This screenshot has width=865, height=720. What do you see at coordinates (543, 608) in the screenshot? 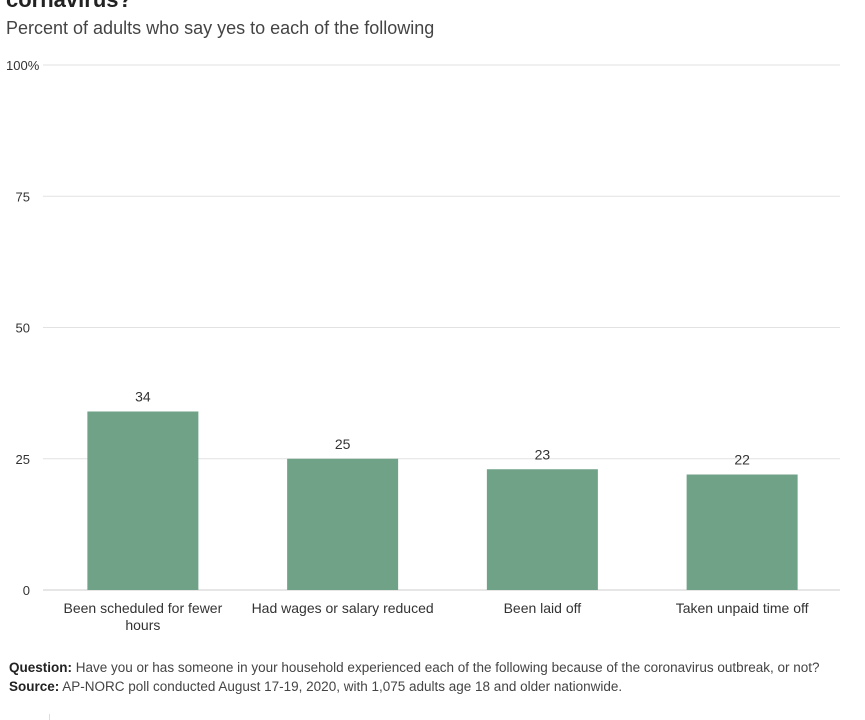
I see `x-tick-label: Been laid off` at bounding box center [543, 608].